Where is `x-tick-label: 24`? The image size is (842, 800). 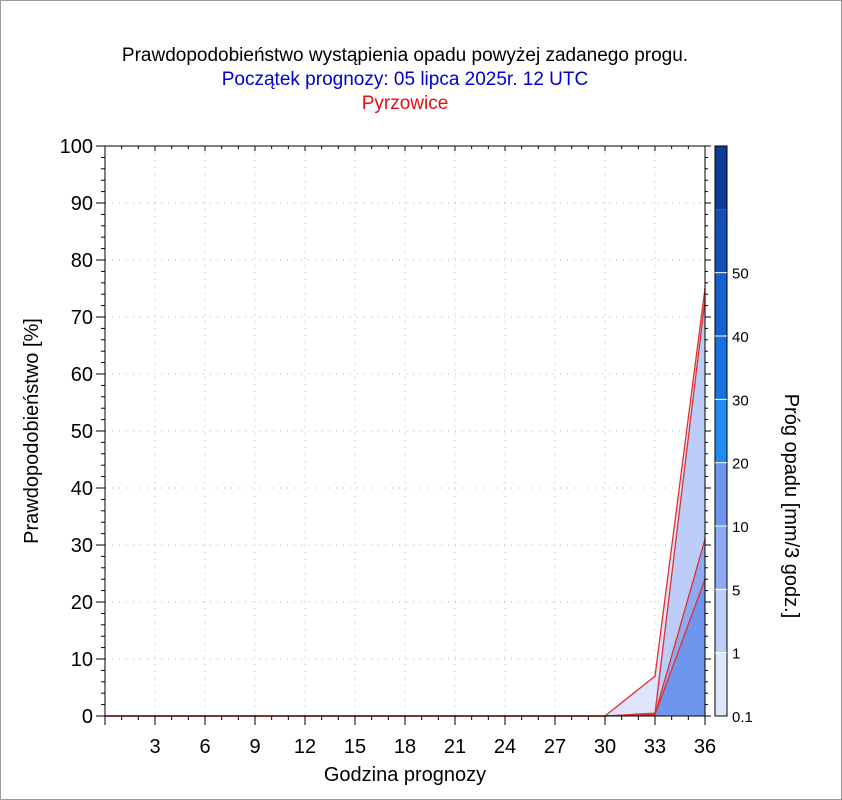 x-tick-label: 24 is located at coordinates (505, 747).